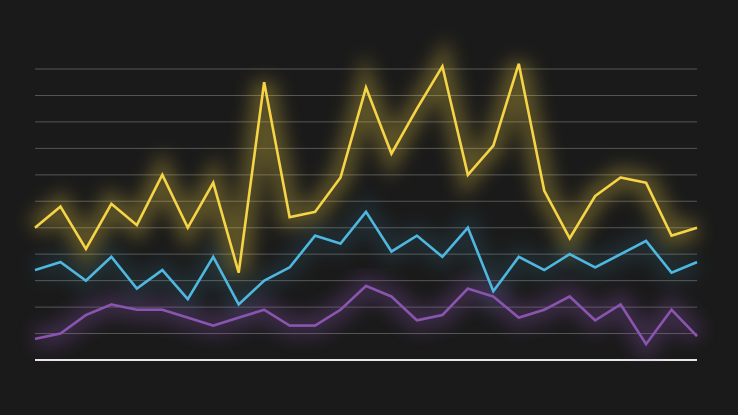 Image resolution: width=738 pixels, height=415 pixels. Describe the element at coordinates (366, 315) in the screenshot. I see `line` at that location.